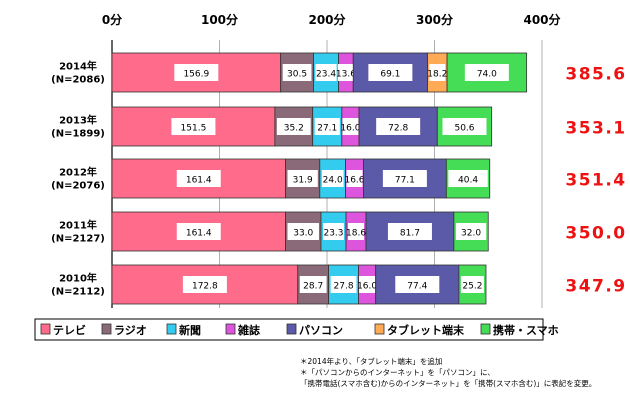 The image size is (630, 400). What do you see at coordinates (78, 172) in the screenshot?
I see `category-label: 2012年` at bounding box center [78, 172].